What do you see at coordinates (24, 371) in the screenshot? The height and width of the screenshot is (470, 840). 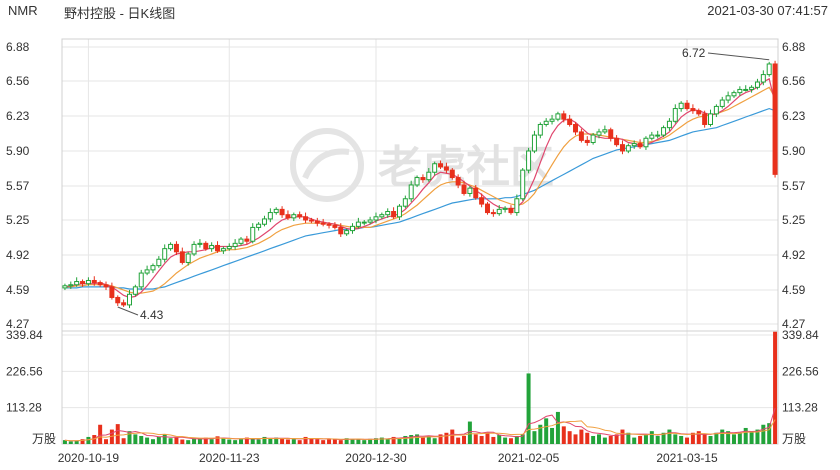 I see `volume-tick-label: 226.56` at bounding box center [24, 371].